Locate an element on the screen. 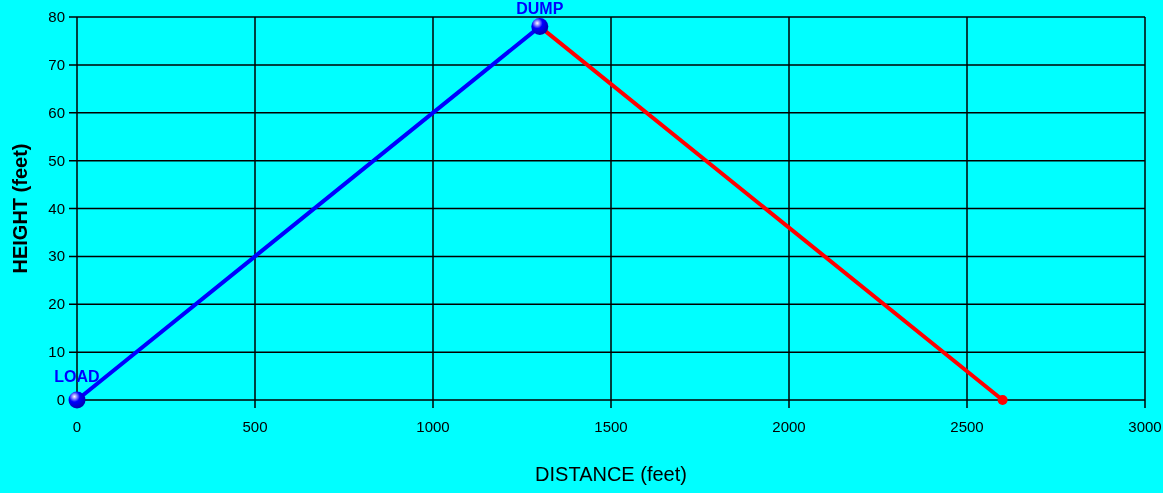 Image resolution: width=1163 pixels, height=493 pixels. y-axis-title: HEIGHT (feet) is located at coordinates (20, 208).